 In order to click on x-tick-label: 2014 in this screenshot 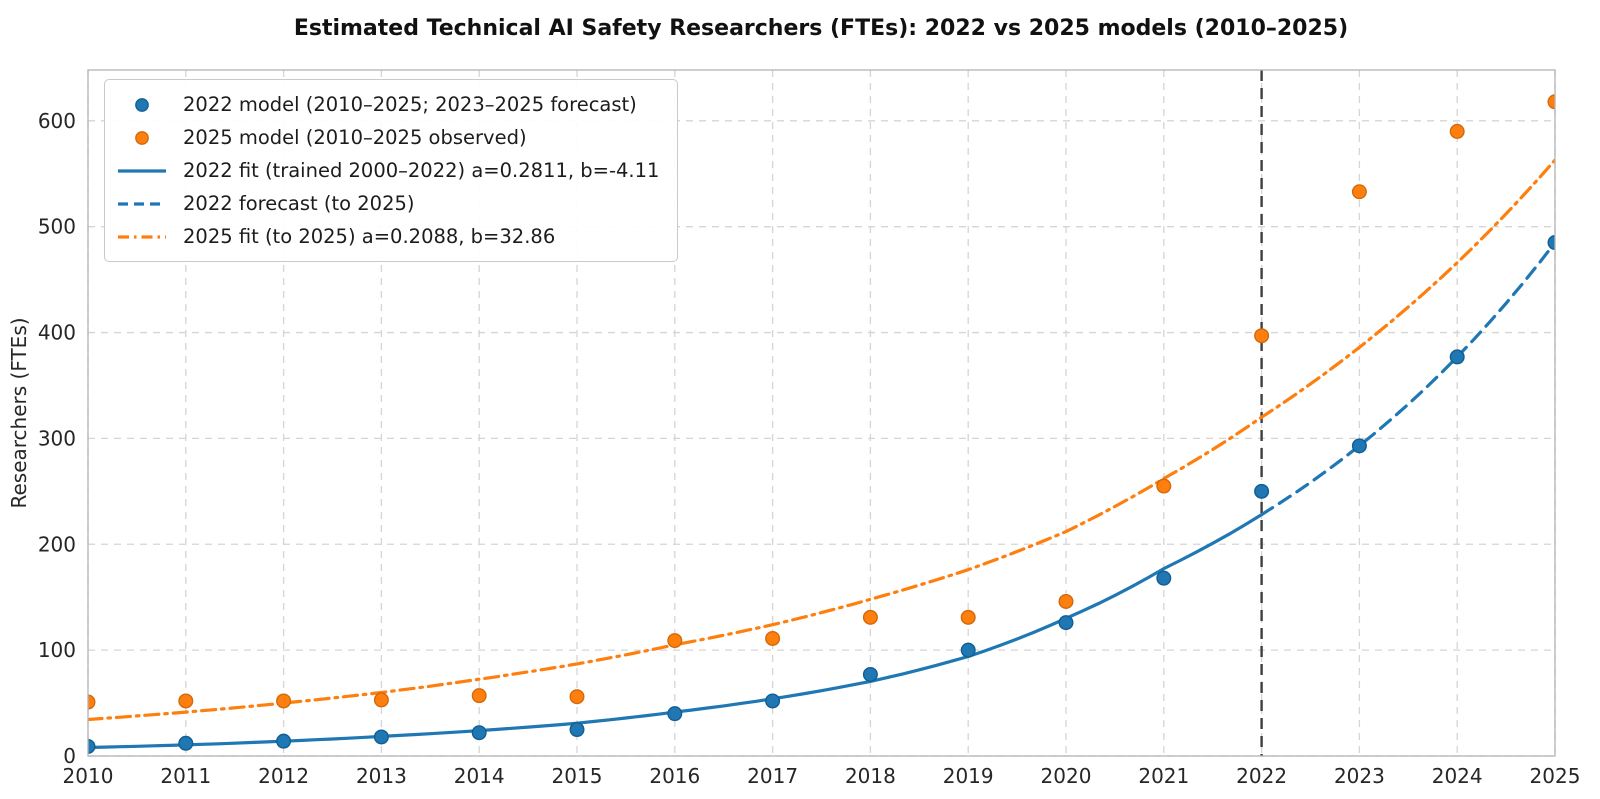, I will do `click(479, 776)`.